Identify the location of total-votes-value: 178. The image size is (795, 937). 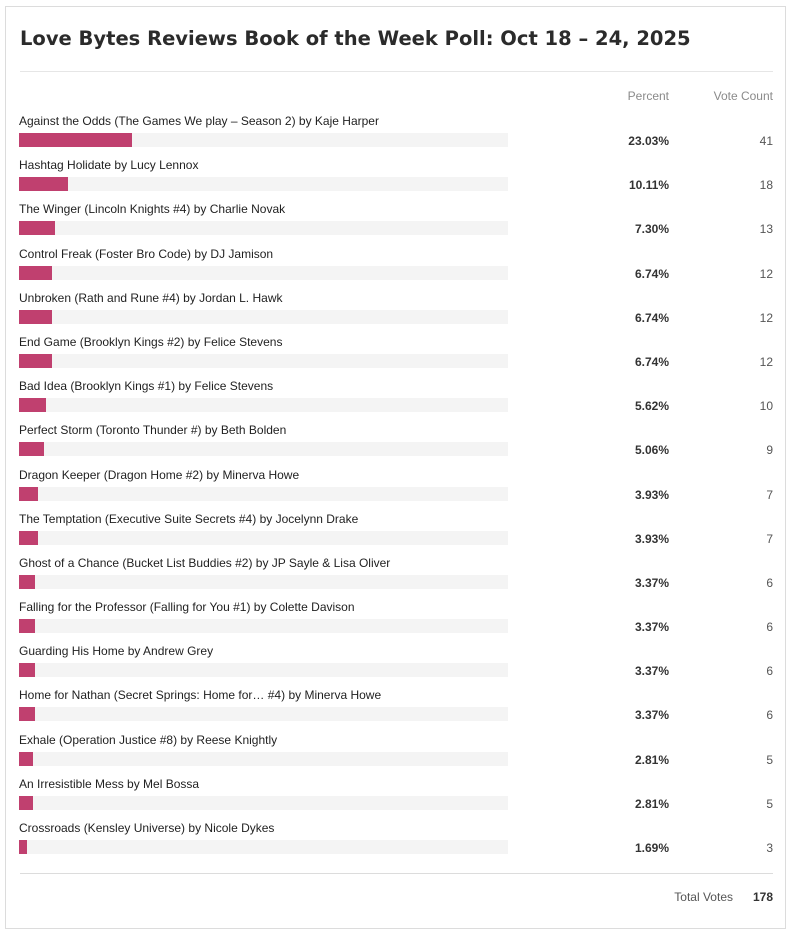
(762, 897).